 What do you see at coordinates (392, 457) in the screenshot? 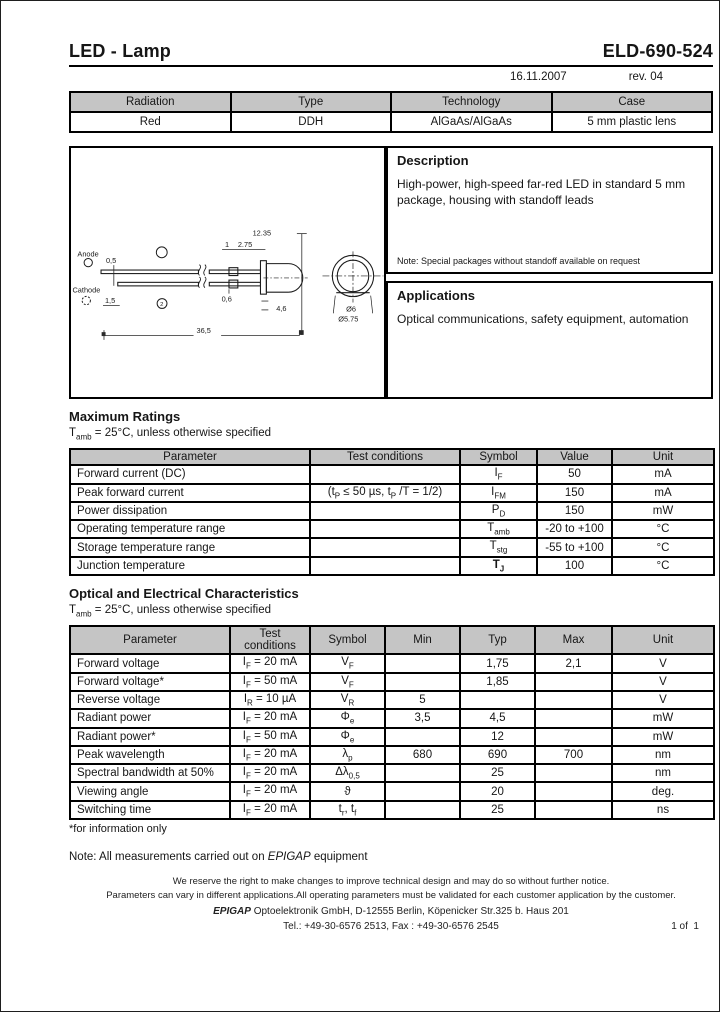
I see `header-row: Parameter Test conditions Symbol Value Unit` at bounding box center [392, 457].